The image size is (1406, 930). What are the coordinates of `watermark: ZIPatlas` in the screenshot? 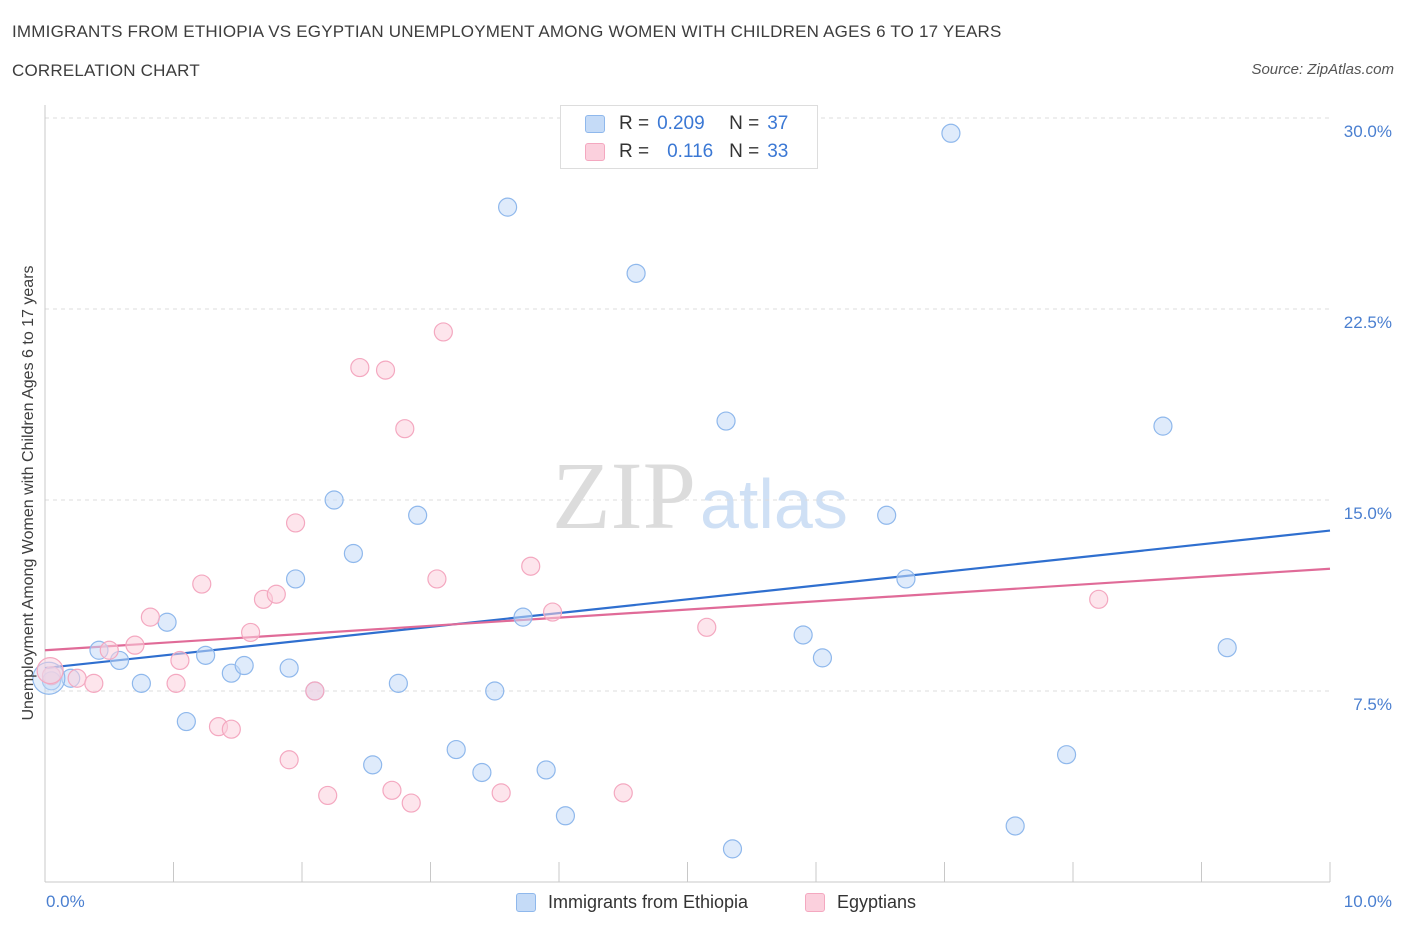 It's located at (700, 495).